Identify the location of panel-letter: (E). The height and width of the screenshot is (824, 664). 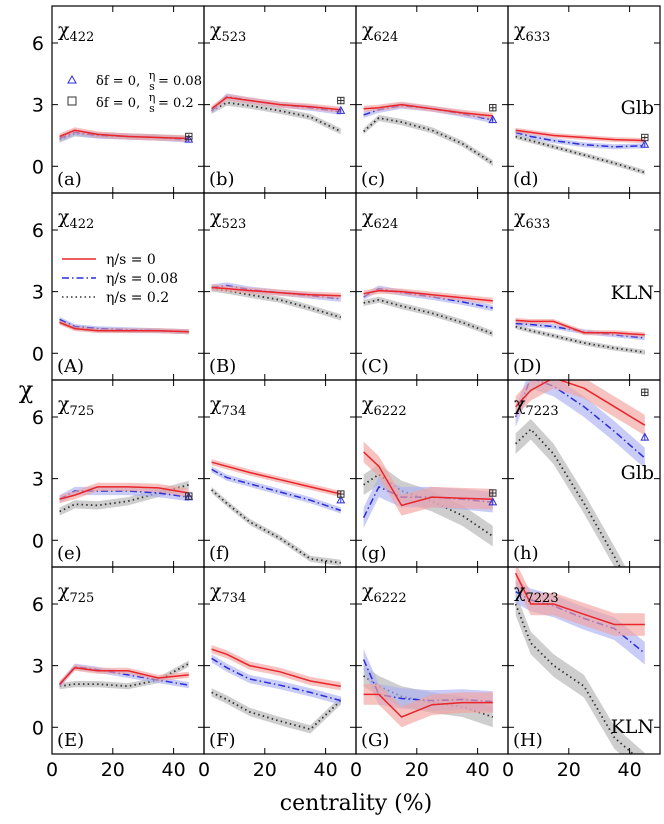
(70, 740).